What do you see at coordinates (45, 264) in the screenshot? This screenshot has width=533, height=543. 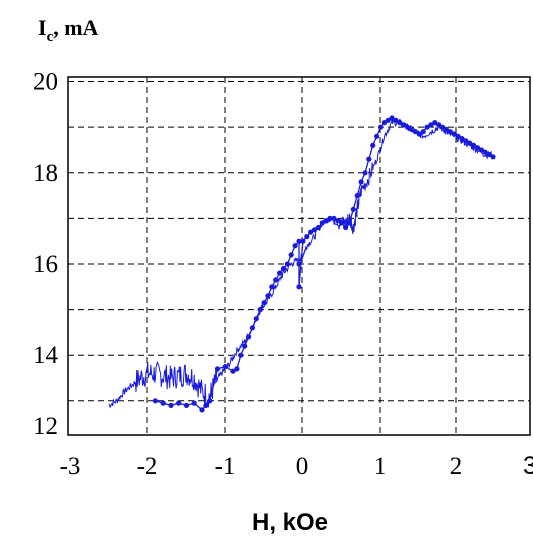 I see `y-tick-label: 16` at bounding box center [45, 264].